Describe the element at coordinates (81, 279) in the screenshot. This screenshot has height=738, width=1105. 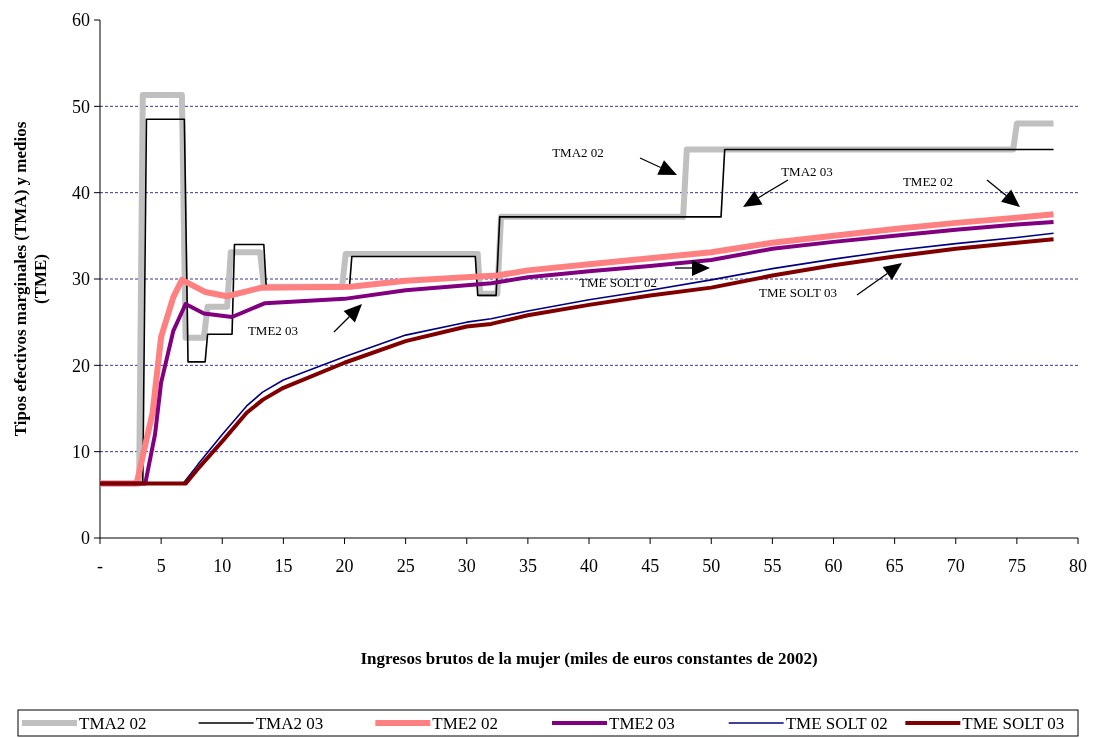
I see `y-tick-label: 30` at that location.